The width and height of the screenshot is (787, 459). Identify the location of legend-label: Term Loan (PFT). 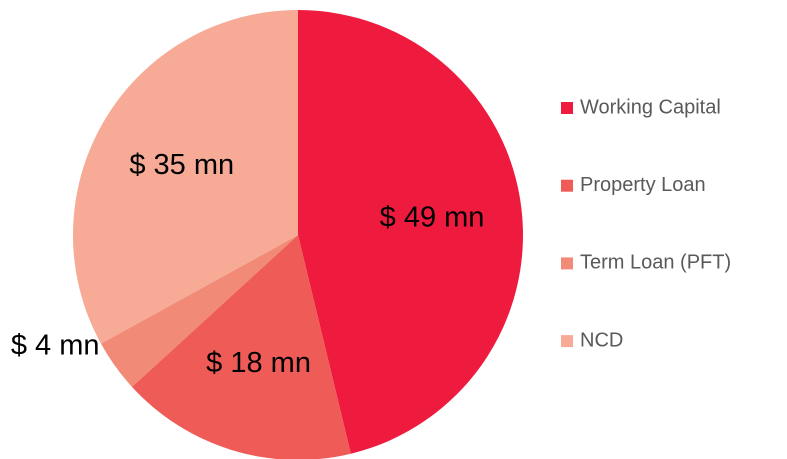
(655, 263).